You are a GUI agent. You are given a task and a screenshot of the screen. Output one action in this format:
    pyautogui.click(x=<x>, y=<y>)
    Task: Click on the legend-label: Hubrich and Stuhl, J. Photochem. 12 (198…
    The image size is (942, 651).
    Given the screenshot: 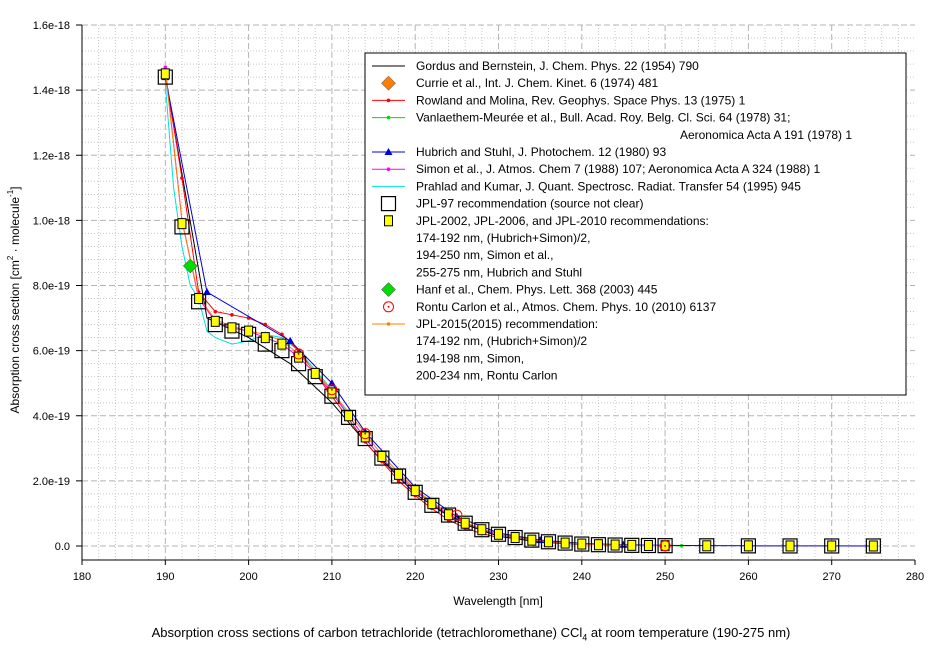 What is the action you would take?
    pyautogui.click(x=541, y=152)
    